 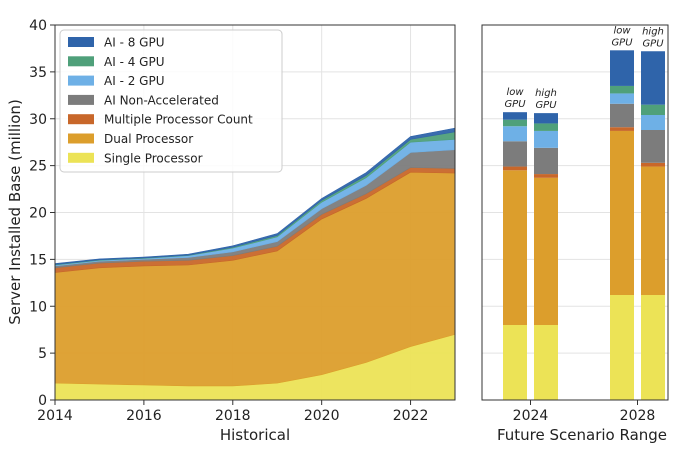 What do you see at coordinates (38, 26) in the screenshot?
I see `y-tick-label: 40` at bounding box center [38, 26].